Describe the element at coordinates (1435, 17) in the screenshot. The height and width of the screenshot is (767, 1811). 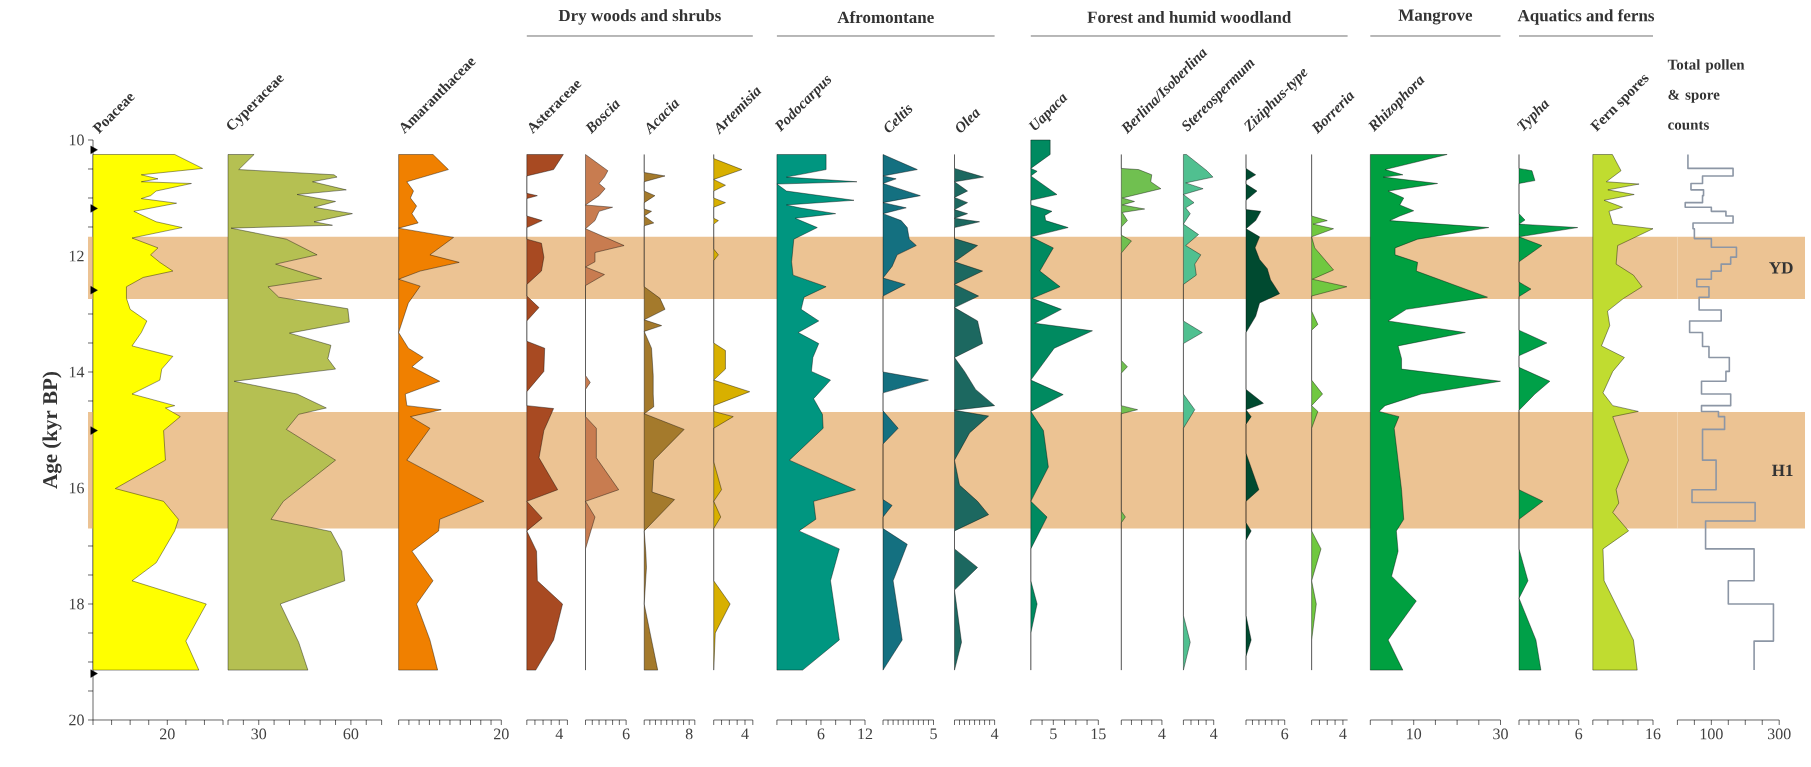
I see `text: Mangrove` at that location.